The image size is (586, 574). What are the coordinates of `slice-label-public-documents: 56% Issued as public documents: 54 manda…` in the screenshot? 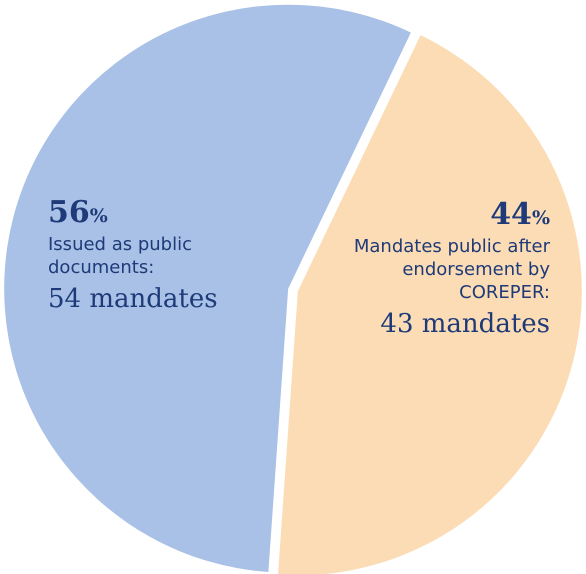 It's located at (168, 256).